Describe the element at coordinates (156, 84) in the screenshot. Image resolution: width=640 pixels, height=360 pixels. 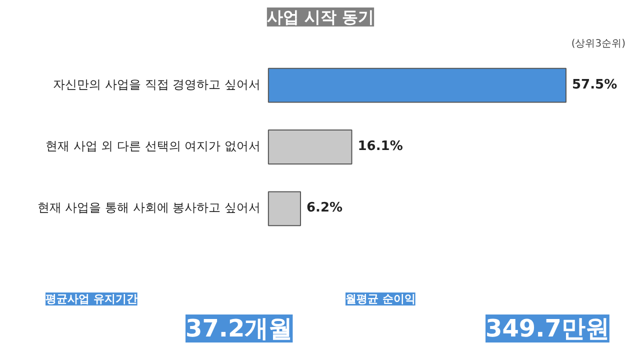
I see `y-tick-label: 자신만의 사업을 직접 경영하고 싶어서` at that location.